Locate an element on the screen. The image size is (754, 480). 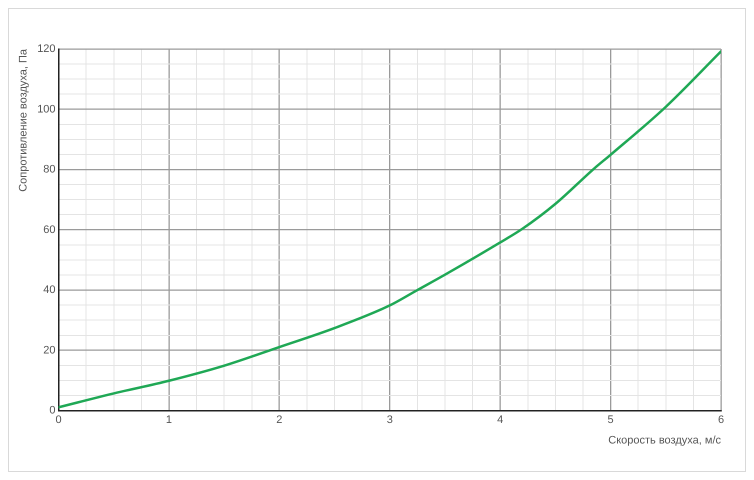
y-tick-label: 120 is located at coordinates (46, 49).